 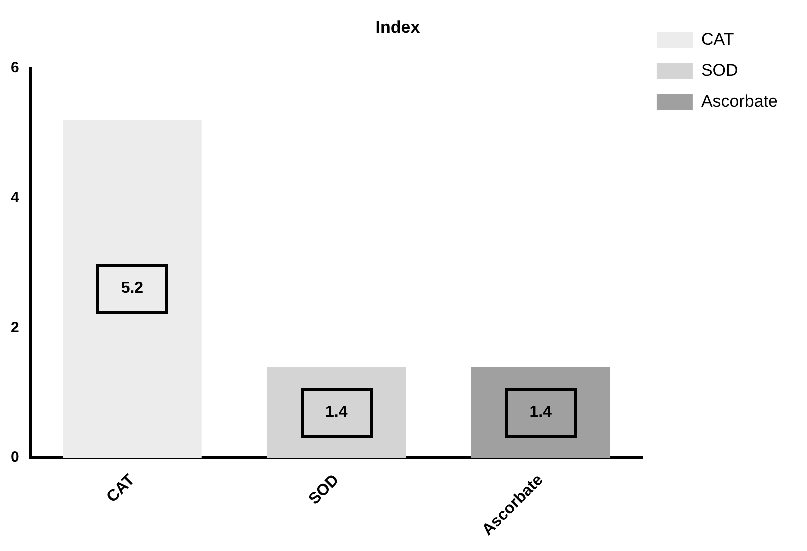 What do you see at coordinates (398, 27) in the screenshot?
I see `chart-title: Index` at bounding box center [398, 27].